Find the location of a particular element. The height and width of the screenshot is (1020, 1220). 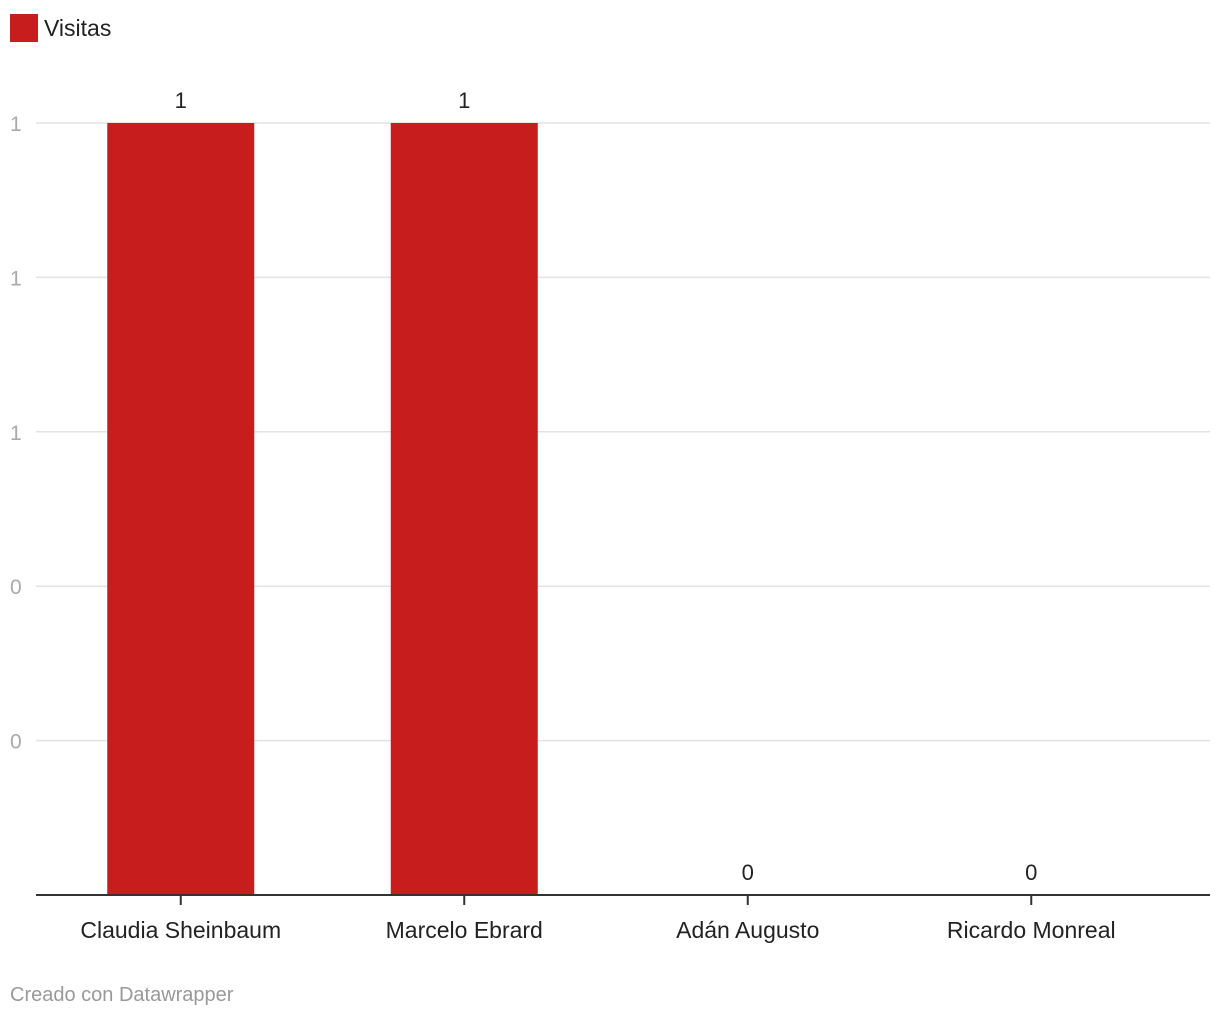

x-tick-label: Adán Augusto is located at coordinates (747, 930).